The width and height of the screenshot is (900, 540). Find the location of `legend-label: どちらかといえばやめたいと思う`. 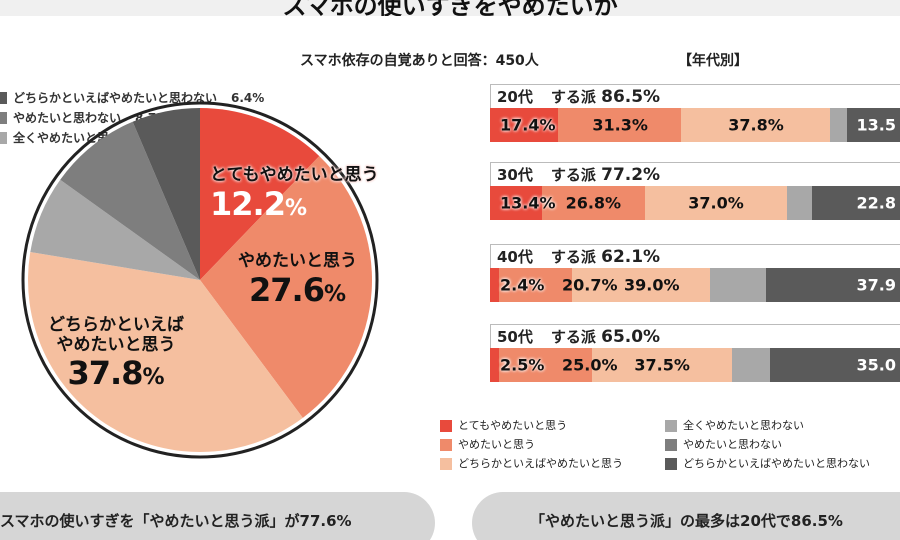

legend-label: どちらかといえばやめたいと思う is located at coordinates (540, 463).